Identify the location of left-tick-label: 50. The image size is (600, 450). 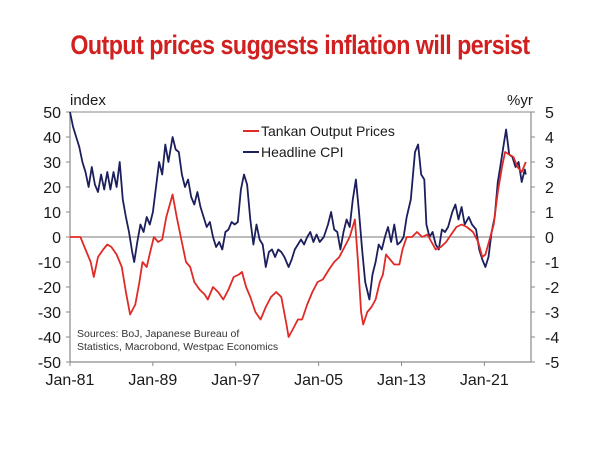
(52, 113).